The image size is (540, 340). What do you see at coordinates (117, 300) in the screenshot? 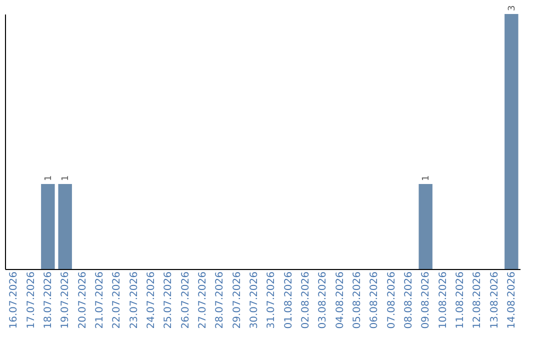
I see `x-tick-label: 22.07.2026` at bounding box center [117, 300].